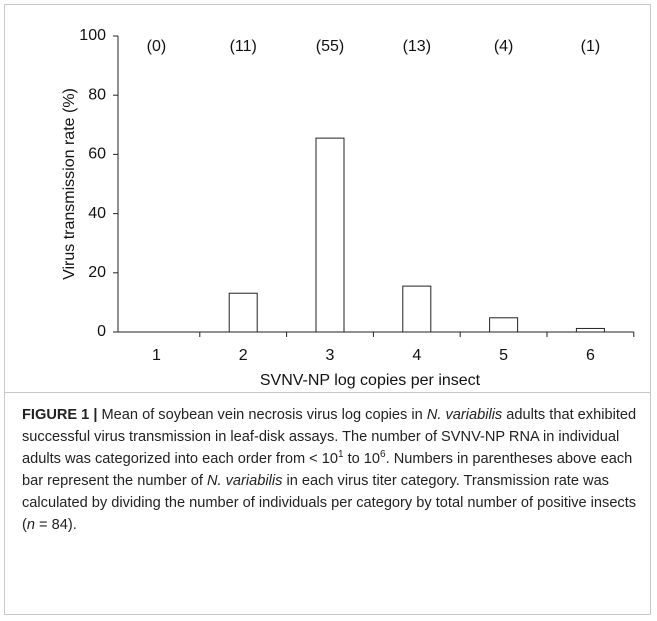  What do you see at coordinates (504, 46) in the screenshot?
I see `count-label: (4)` at bounding box center [504, 46].